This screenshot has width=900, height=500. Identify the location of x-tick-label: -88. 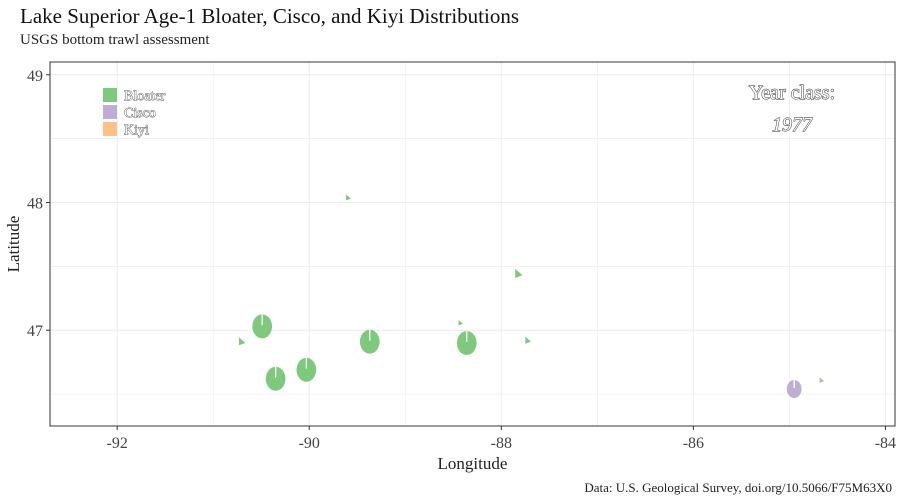
(501, 443).